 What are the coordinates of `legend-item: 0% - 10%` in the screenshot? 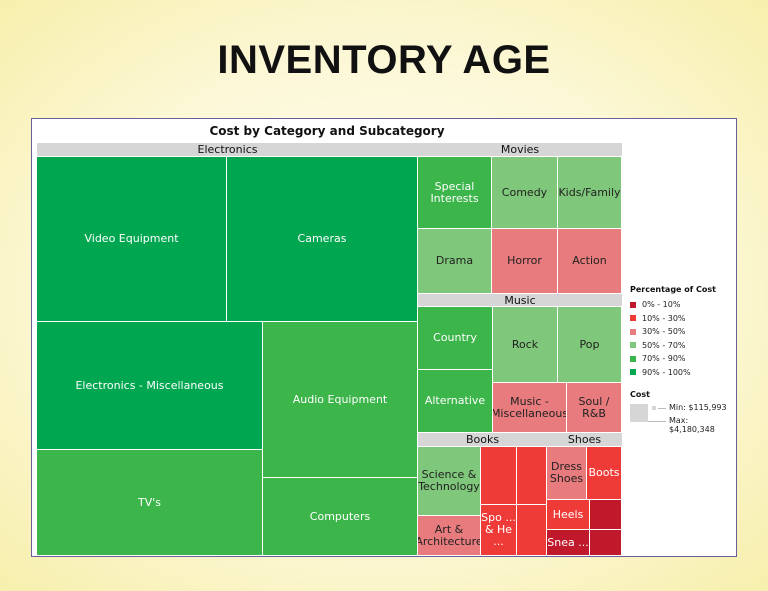 It's located at (655, 304).